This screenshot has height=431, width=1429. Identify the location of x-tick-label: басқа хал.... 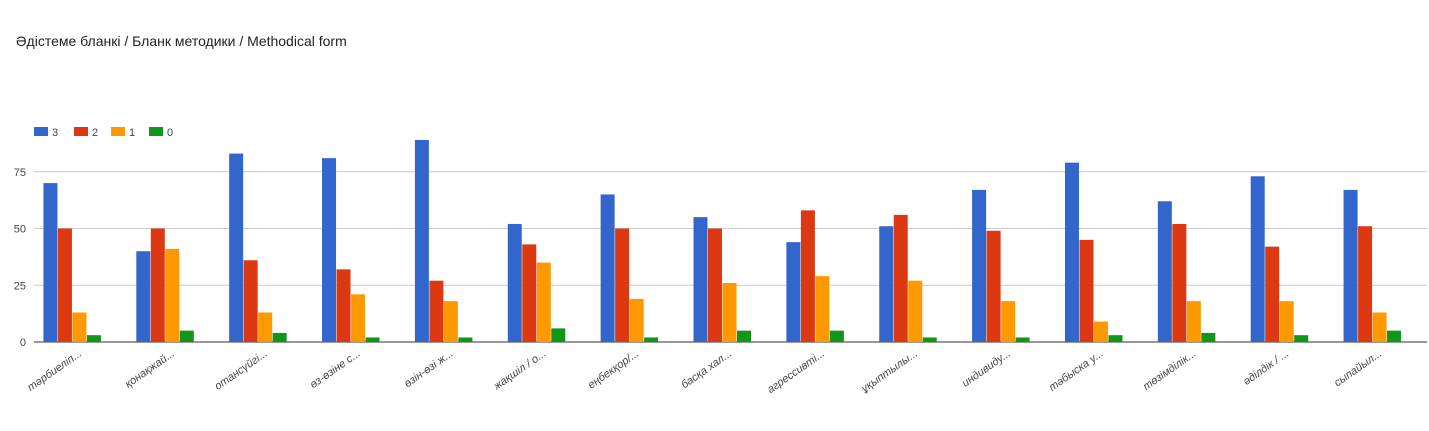
(706, 370).